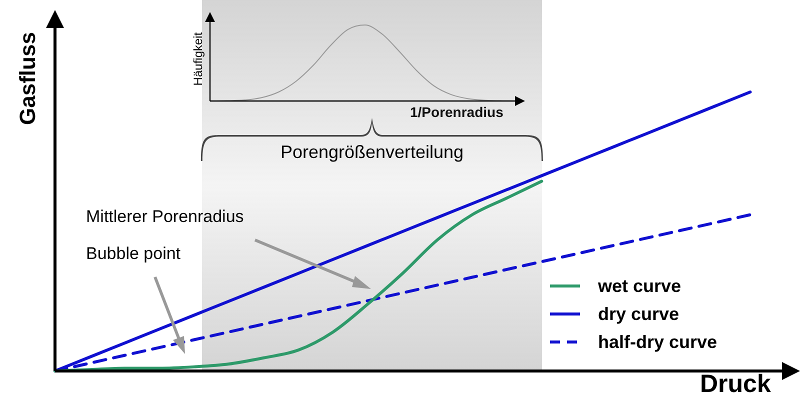 The image size is (810, 403). I want to click on annotation: Bubble point, so click(133, 254).